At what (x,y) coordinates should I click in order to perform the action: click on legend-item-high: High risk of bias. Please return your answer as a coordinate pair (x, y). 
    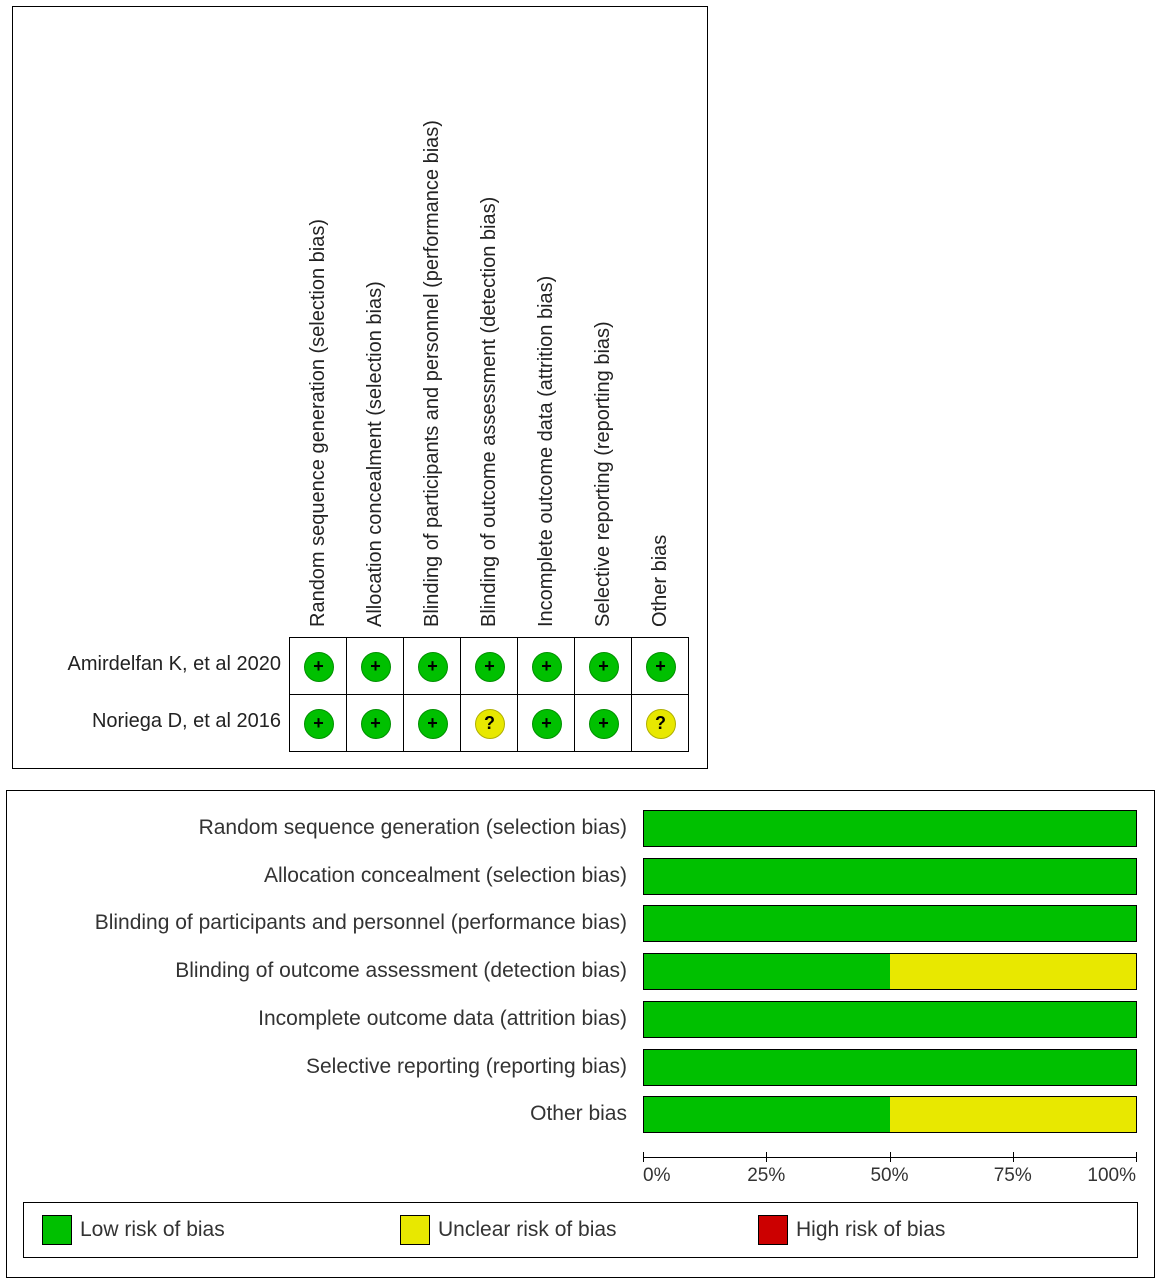
    Looking at the image, I should click on (851, 1230).